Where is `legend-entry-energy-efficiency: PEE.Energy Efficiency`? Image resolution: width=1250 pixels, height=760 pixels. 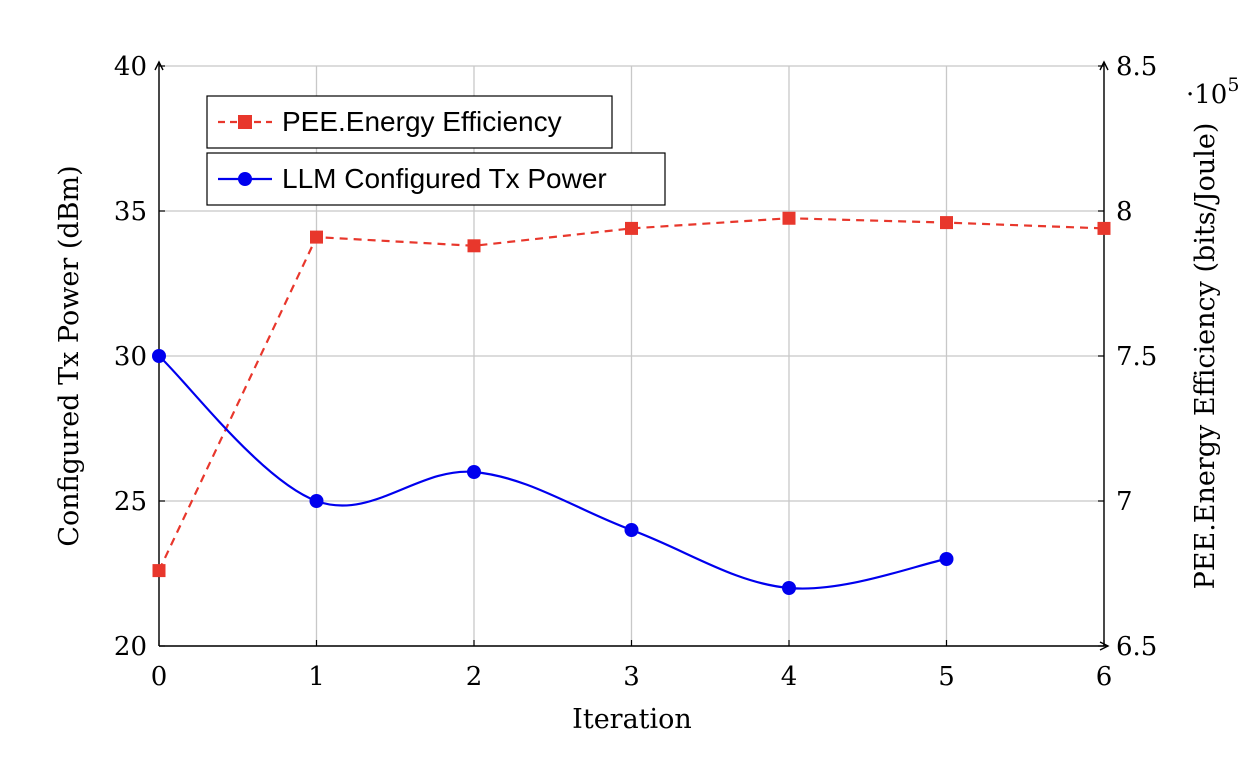 legend-entry-energy-efficiency: PEE.Energy Efficiency is located at coordinates (409, 122).